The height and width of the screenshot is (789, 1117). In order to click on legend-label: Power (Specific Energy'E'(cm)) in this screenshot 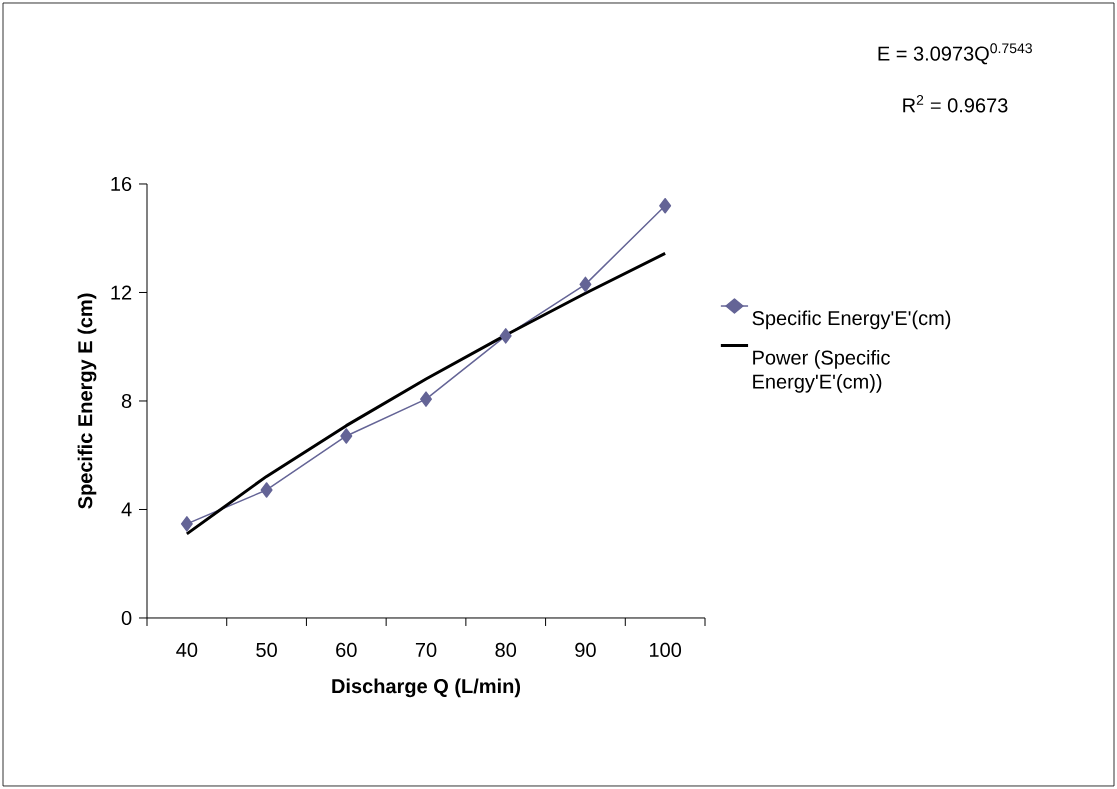, I will do `click(821, 371)`.